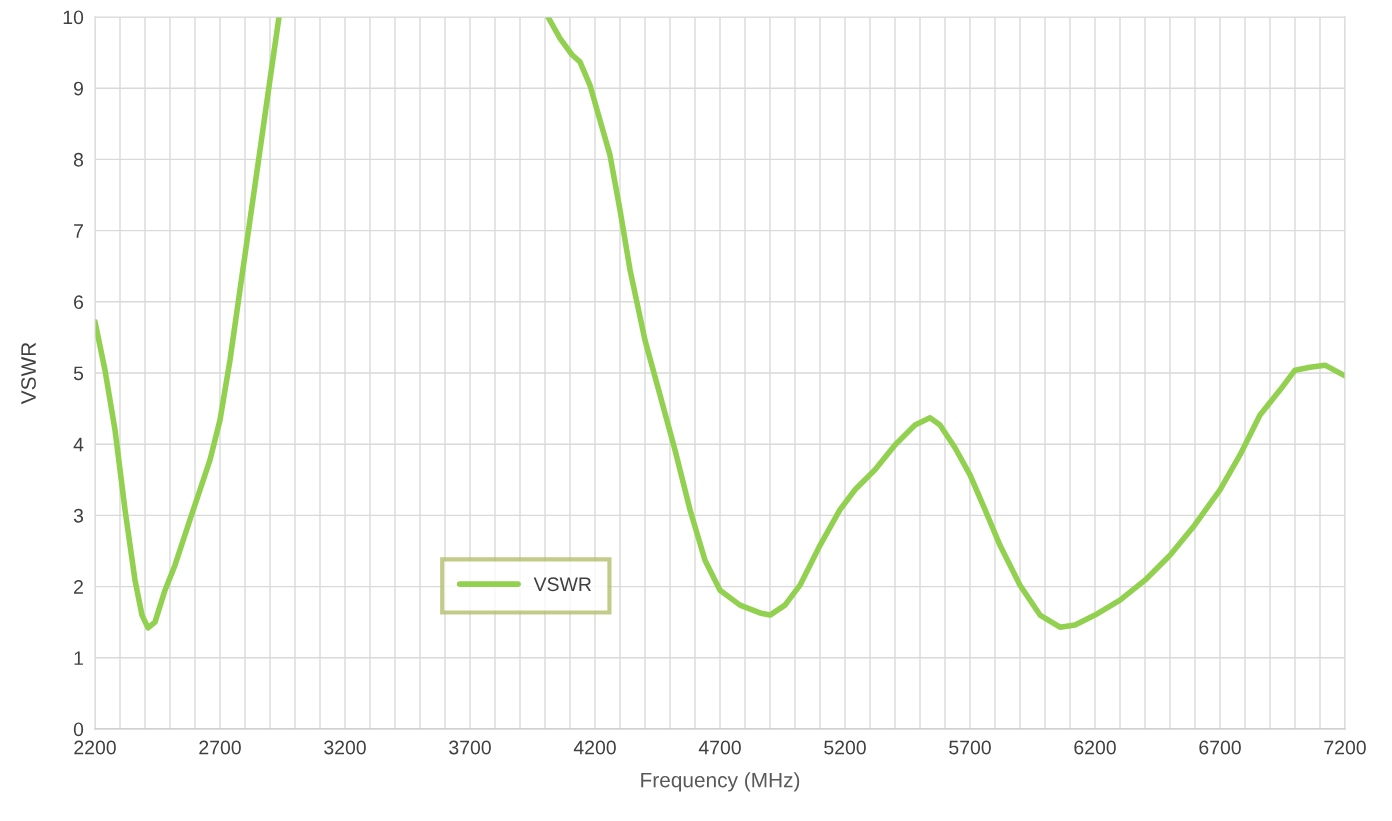 This screenshot has height=821, width=1392. What do you see at coordinates (845, 747) in the screenshot?
I see `x-tick-label: 5200` at bounding box center [845, 747].